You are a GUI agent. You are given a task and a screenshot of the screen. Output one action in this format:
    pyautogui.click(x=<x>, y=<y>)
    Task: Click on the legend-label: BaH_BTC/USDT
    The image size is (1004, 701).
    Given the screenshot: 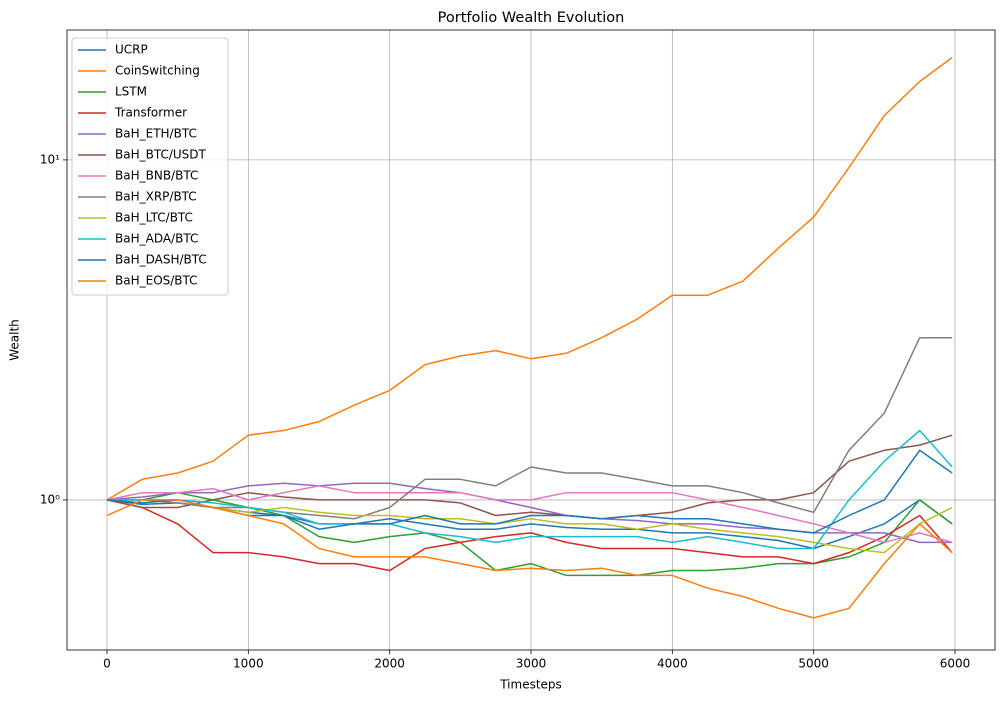 What is the action you would take?
    pyautogui.click(x=161, y=155)
    